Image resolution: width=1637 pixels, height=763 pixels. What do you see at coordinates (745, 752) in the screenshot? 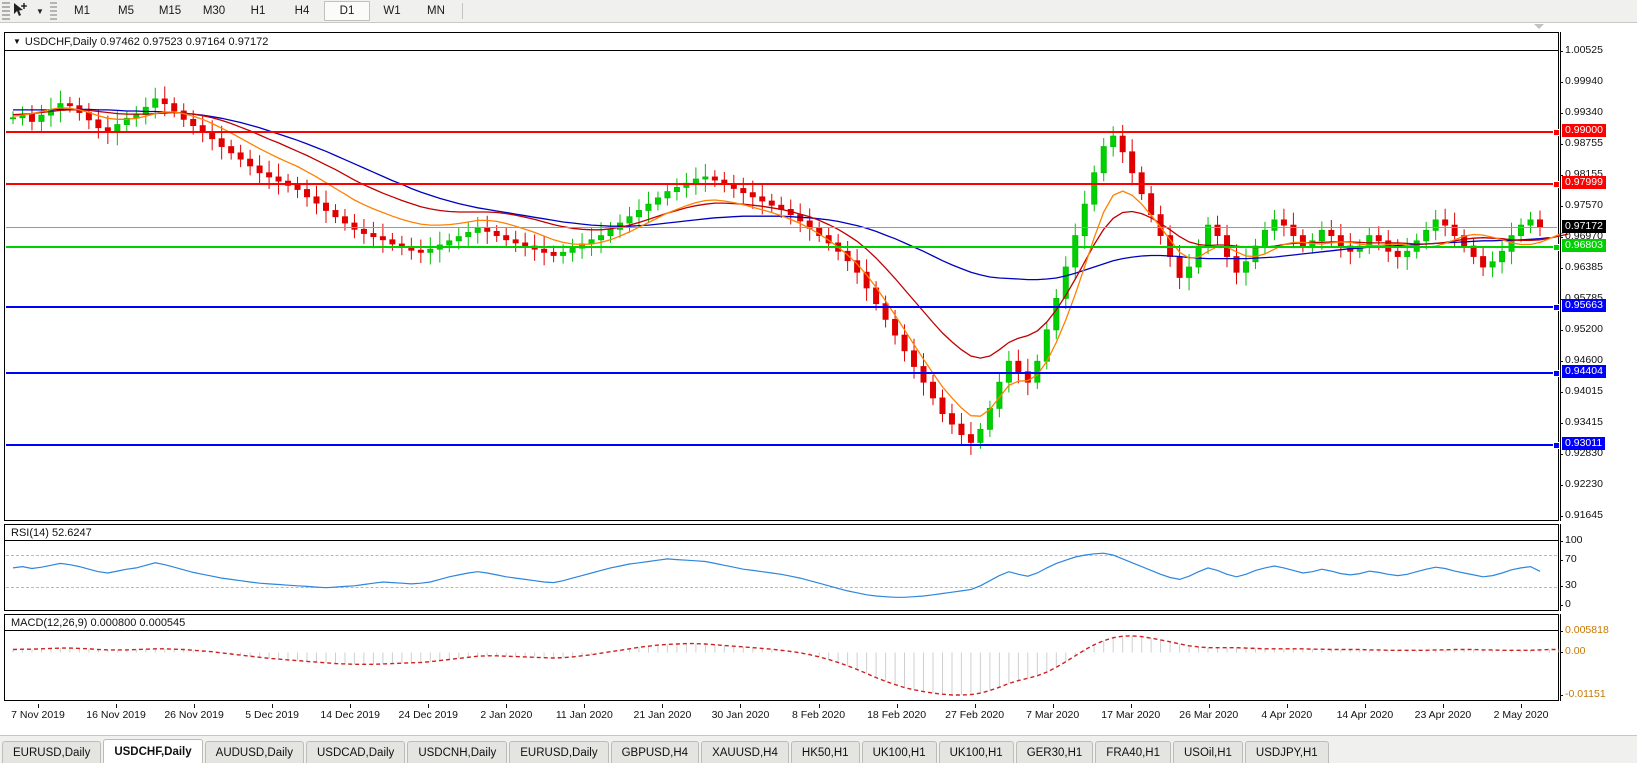
I see `symbol-tab-xauusd-h4: XAUUSD,H4` at bounding box center [745, 752].